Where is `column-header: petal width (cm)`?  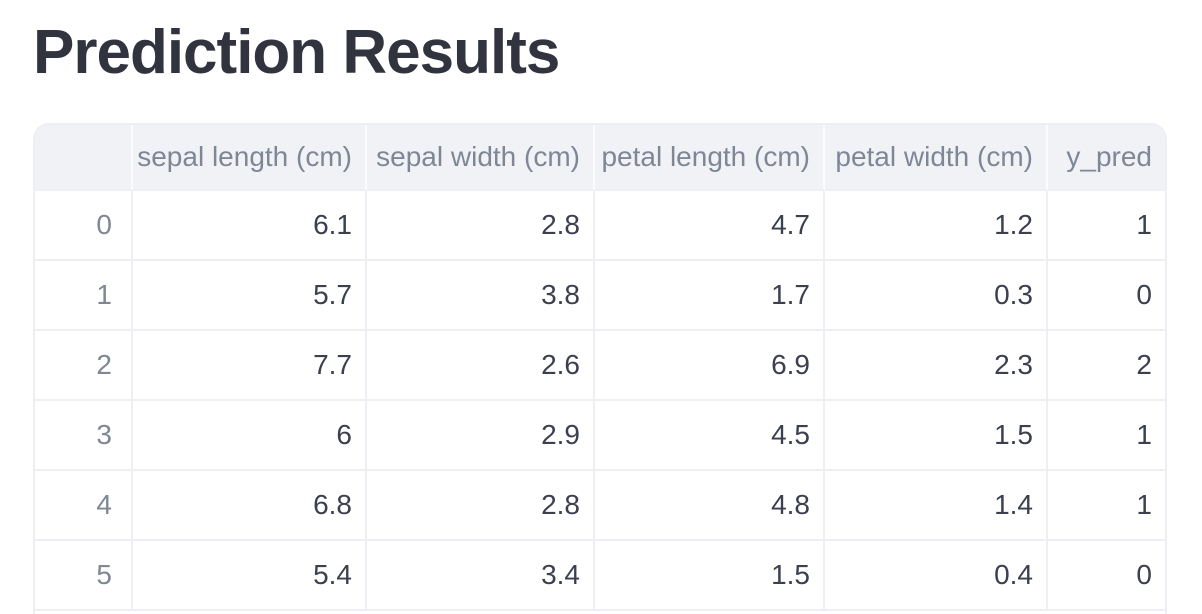 column-header: petal width (cm) is located at coordinates (936, 158).